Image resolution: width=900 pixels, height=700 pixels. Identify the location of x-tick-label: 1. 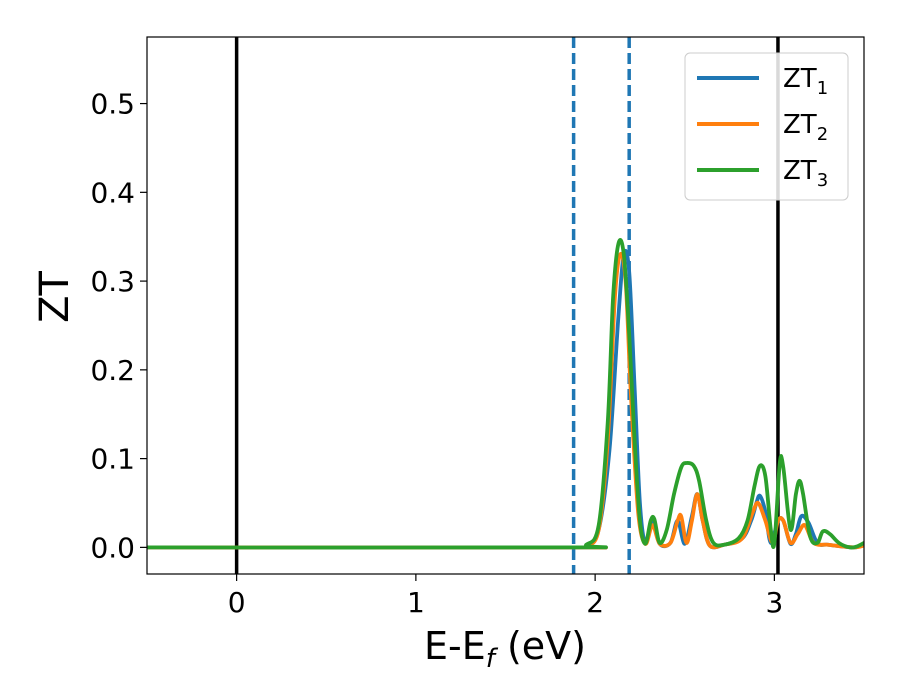
(416, 602).